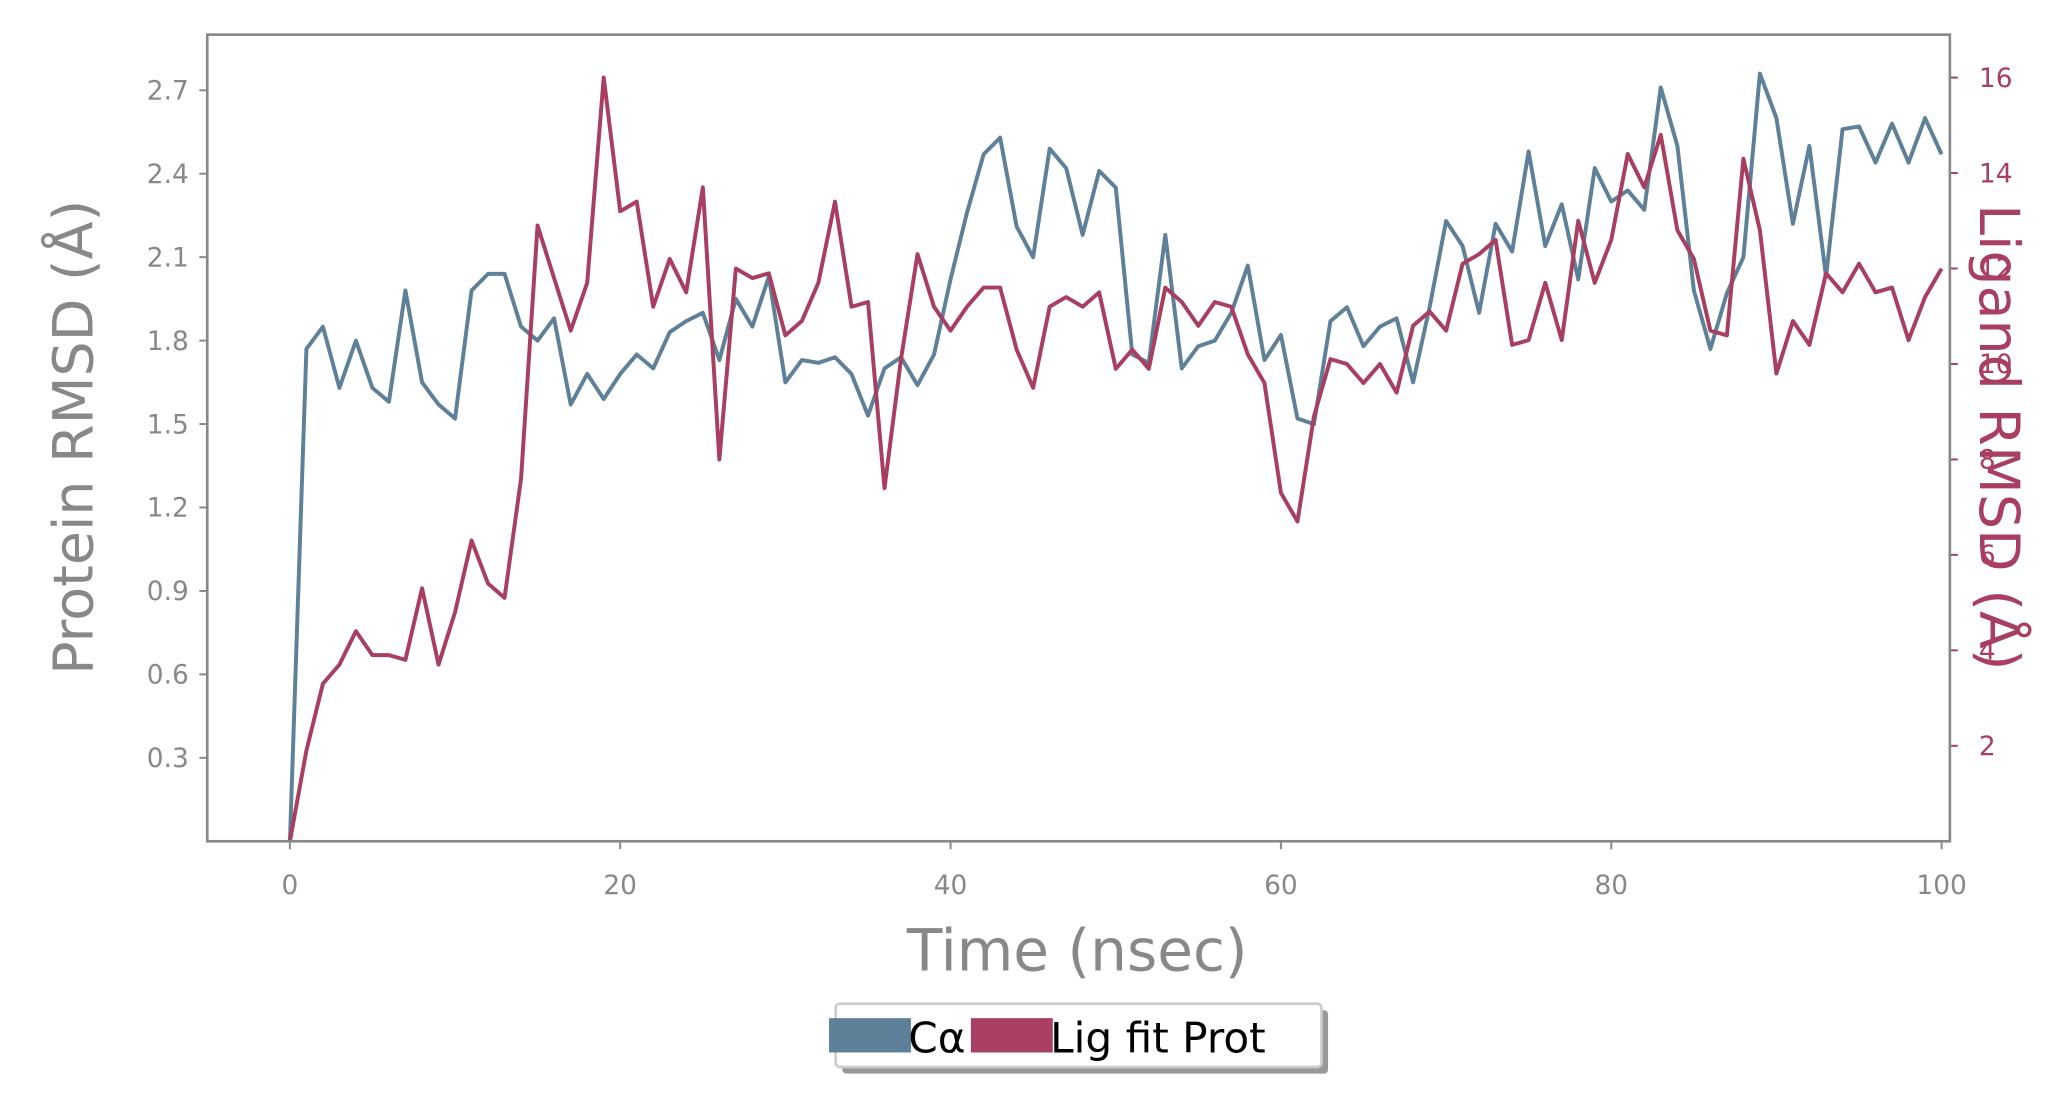 The width and height of the screenshot is (2070, 1103). What do you see at coordinates (289, 885) in the screenshot?
I see `x-tick-label: 0` at bounding box center [289, 885].